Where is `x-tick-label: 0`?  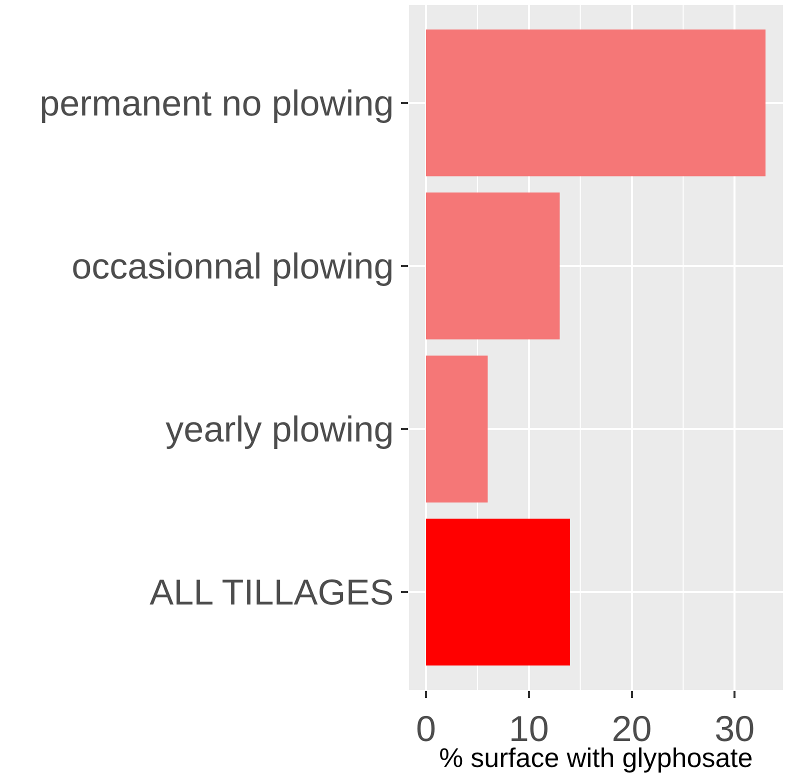 x-tick-label: 0 is located at coordinates (426, 729).